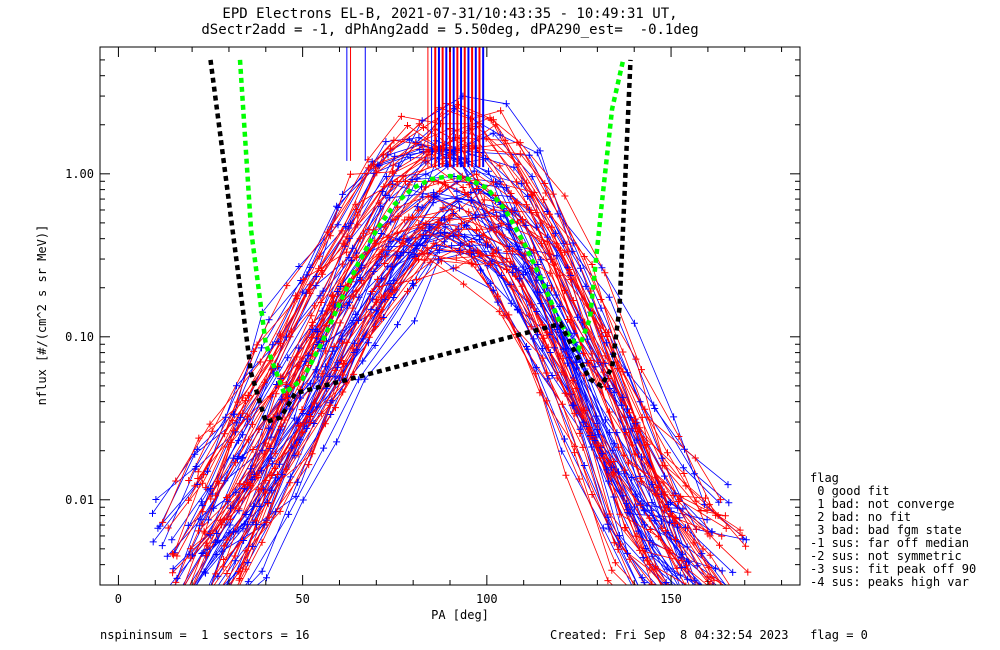 The width and height of the screenshot is (1000, 650). What do you see at coordinates (42, 315) in the screenshot?
I see `y-axis-label: nflux [#/(cm^2 s sr MeV)]` at bounding box center [42, 315].